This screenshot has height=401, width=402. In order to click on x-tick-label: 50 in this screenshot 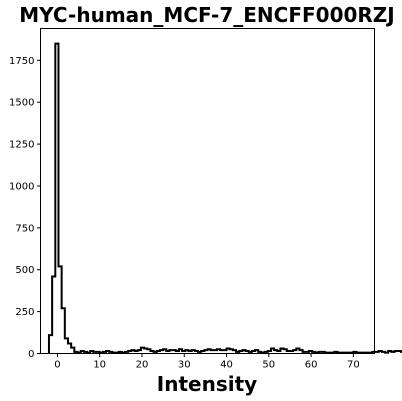, I will do `click(268, 365)`.